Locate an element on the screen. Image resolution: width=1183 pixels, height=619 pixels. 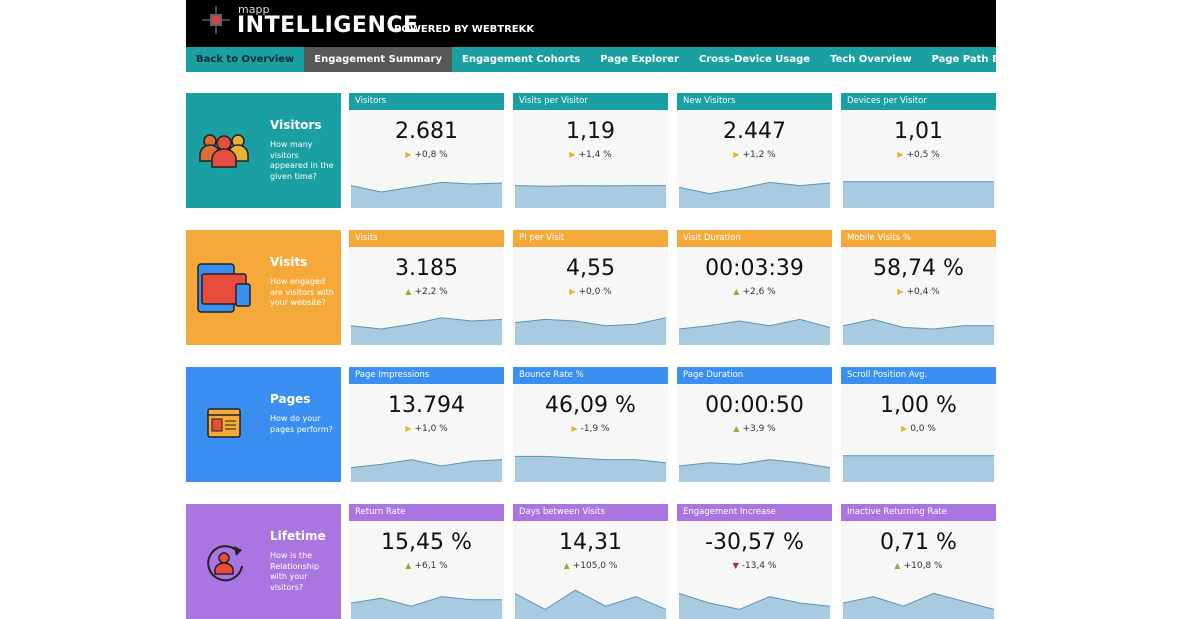
kpi-label: Engagement Increase is located at coordinates (754, 512).